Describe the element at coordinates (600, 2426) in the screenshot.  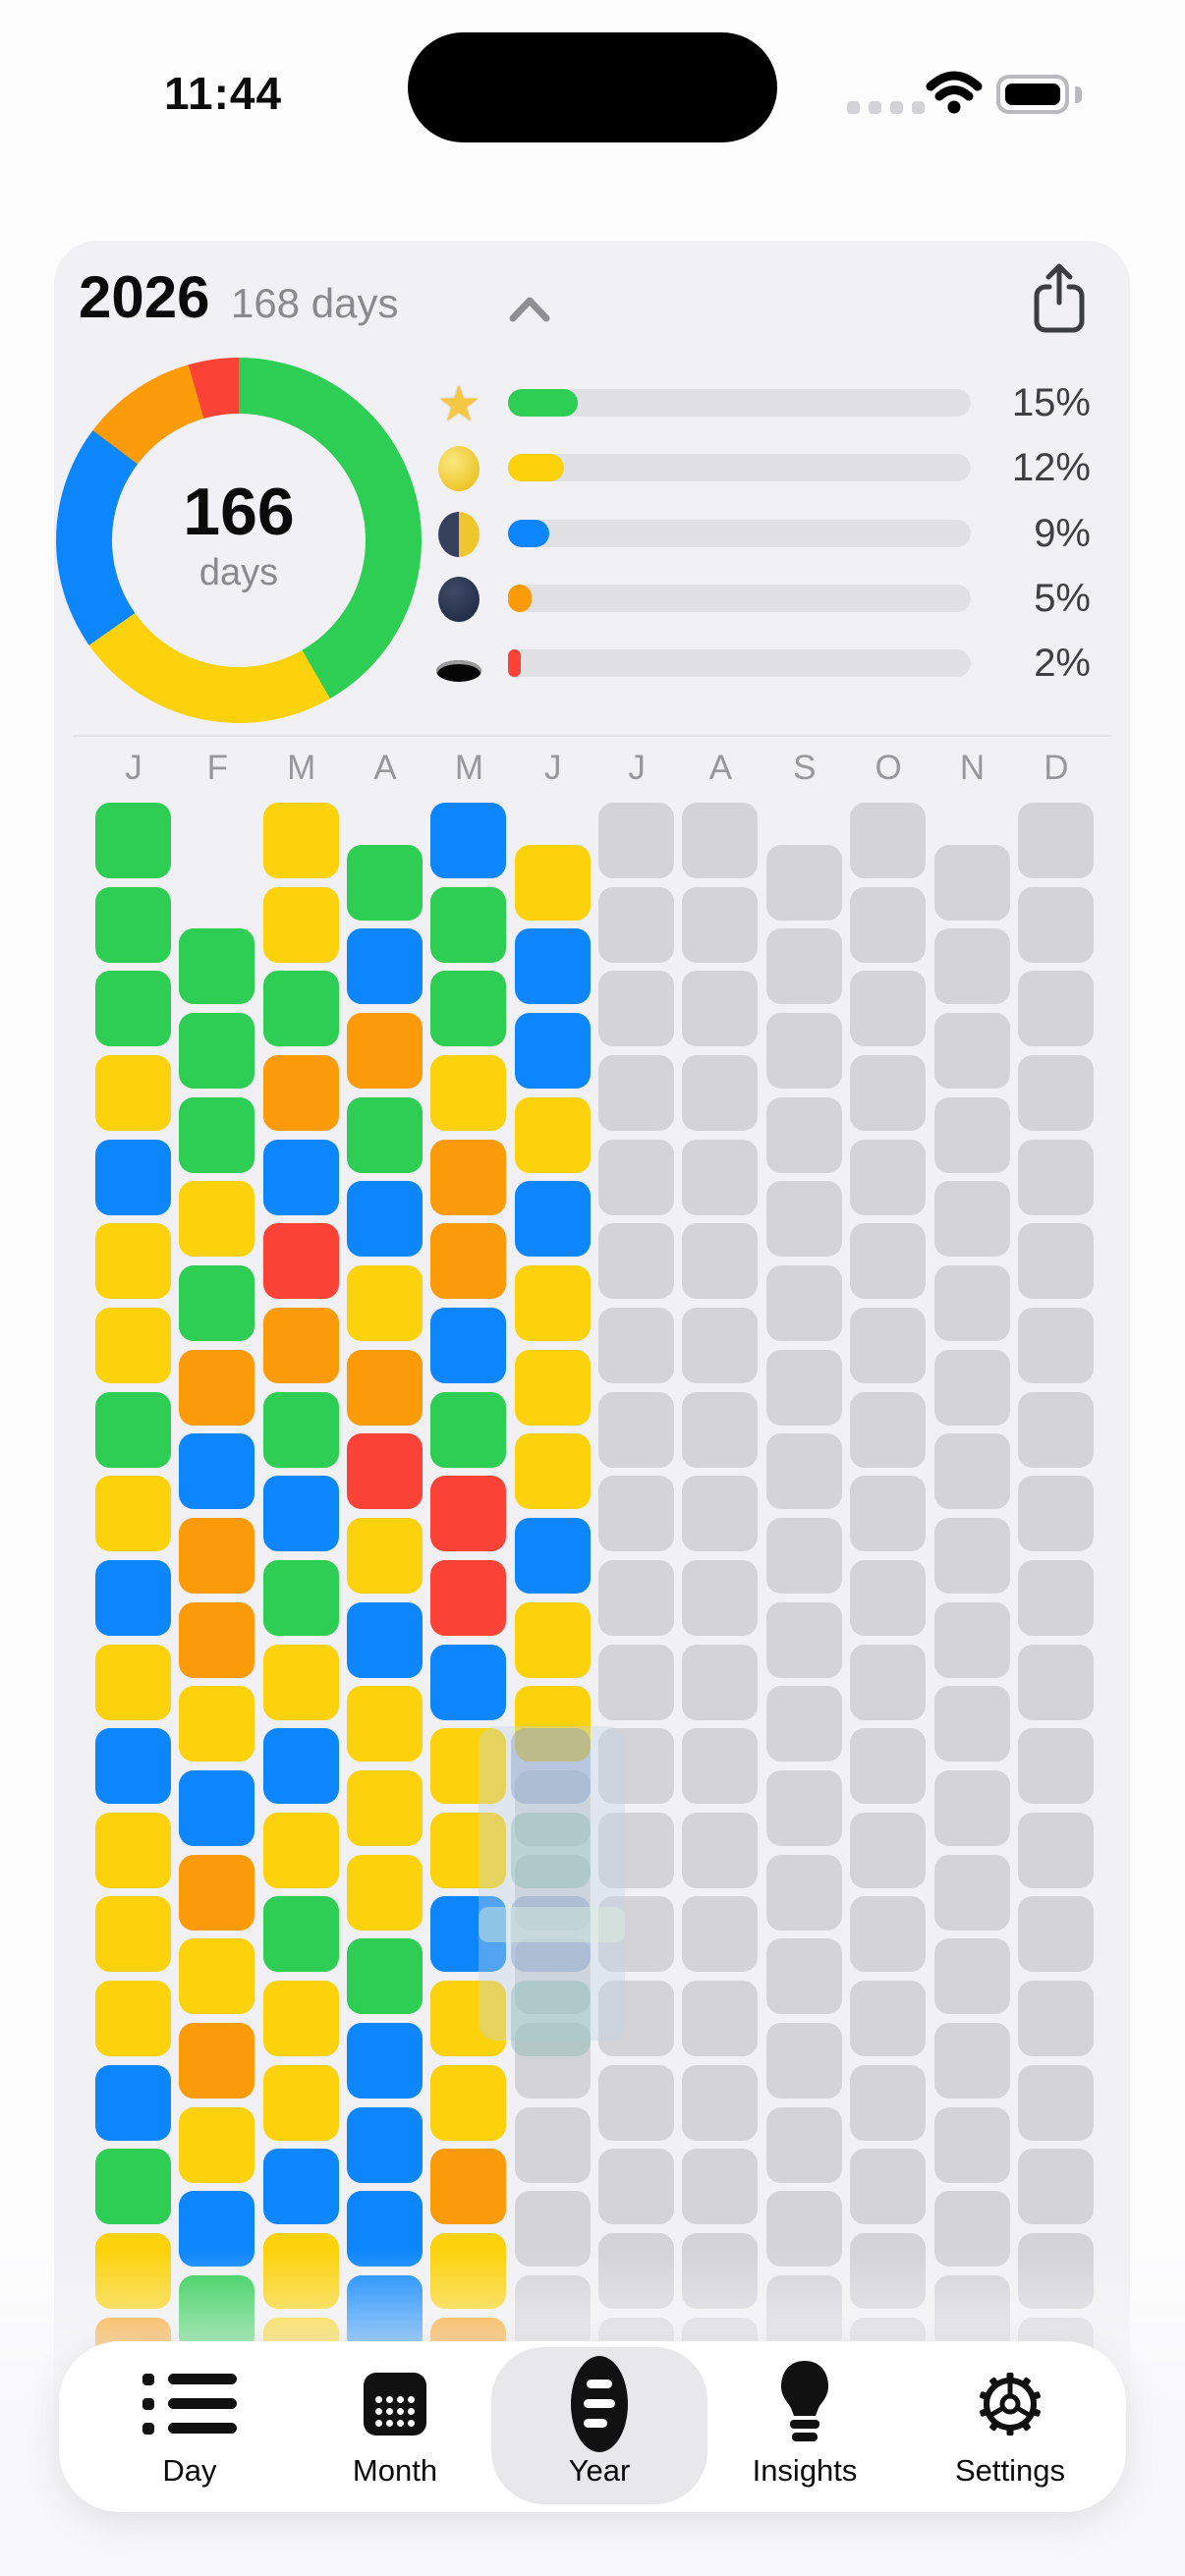
I see `tab-year: Year` at that location.